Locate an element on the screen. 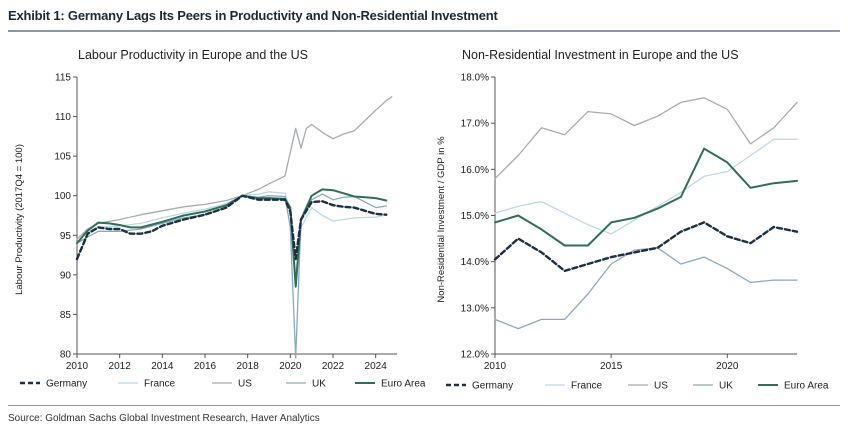 This screenshot has height=442, width=848. bottom-divider is located at coordinates (424, 405).